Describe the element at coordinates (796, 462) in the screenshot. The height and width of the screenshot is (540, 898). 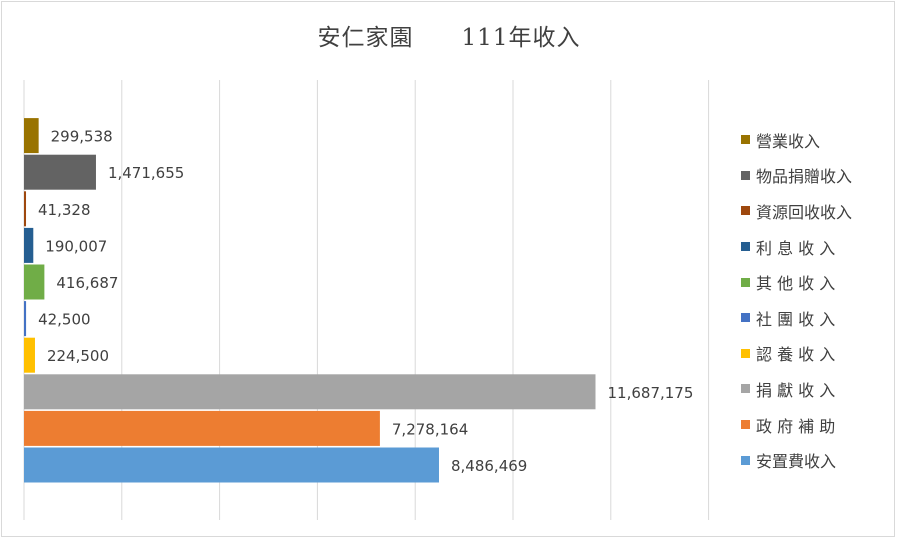
I see `legend-label: 安置費收入` at that location.